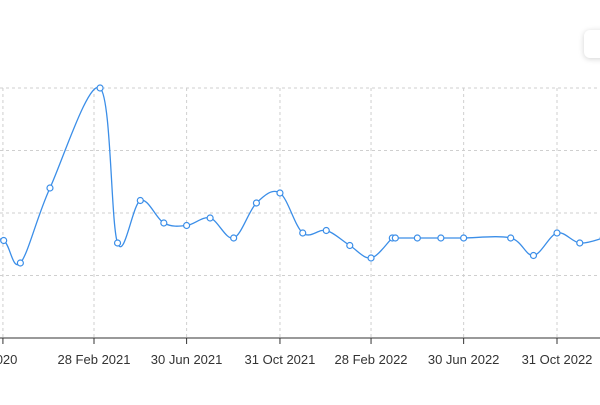 This screenshot has height=405, width=600. I want to click on x-tick-label: 2020, so click(8, 359).